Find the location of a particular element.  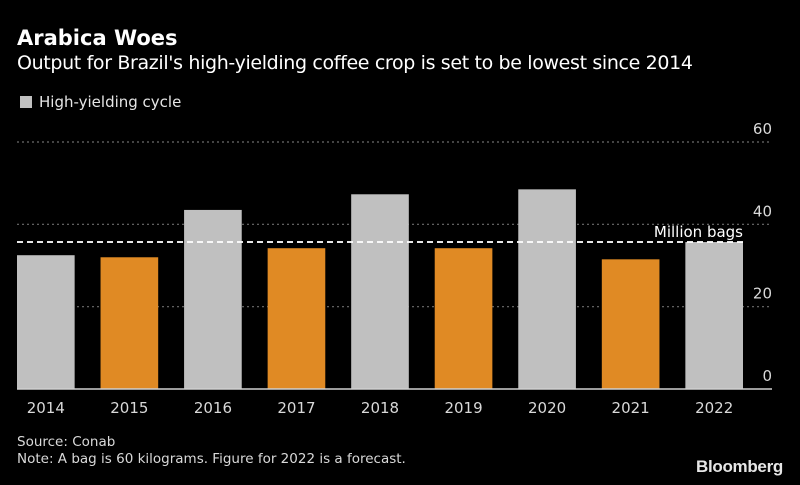

x-tick-label: 2021 is located at coordinates (631, 408).